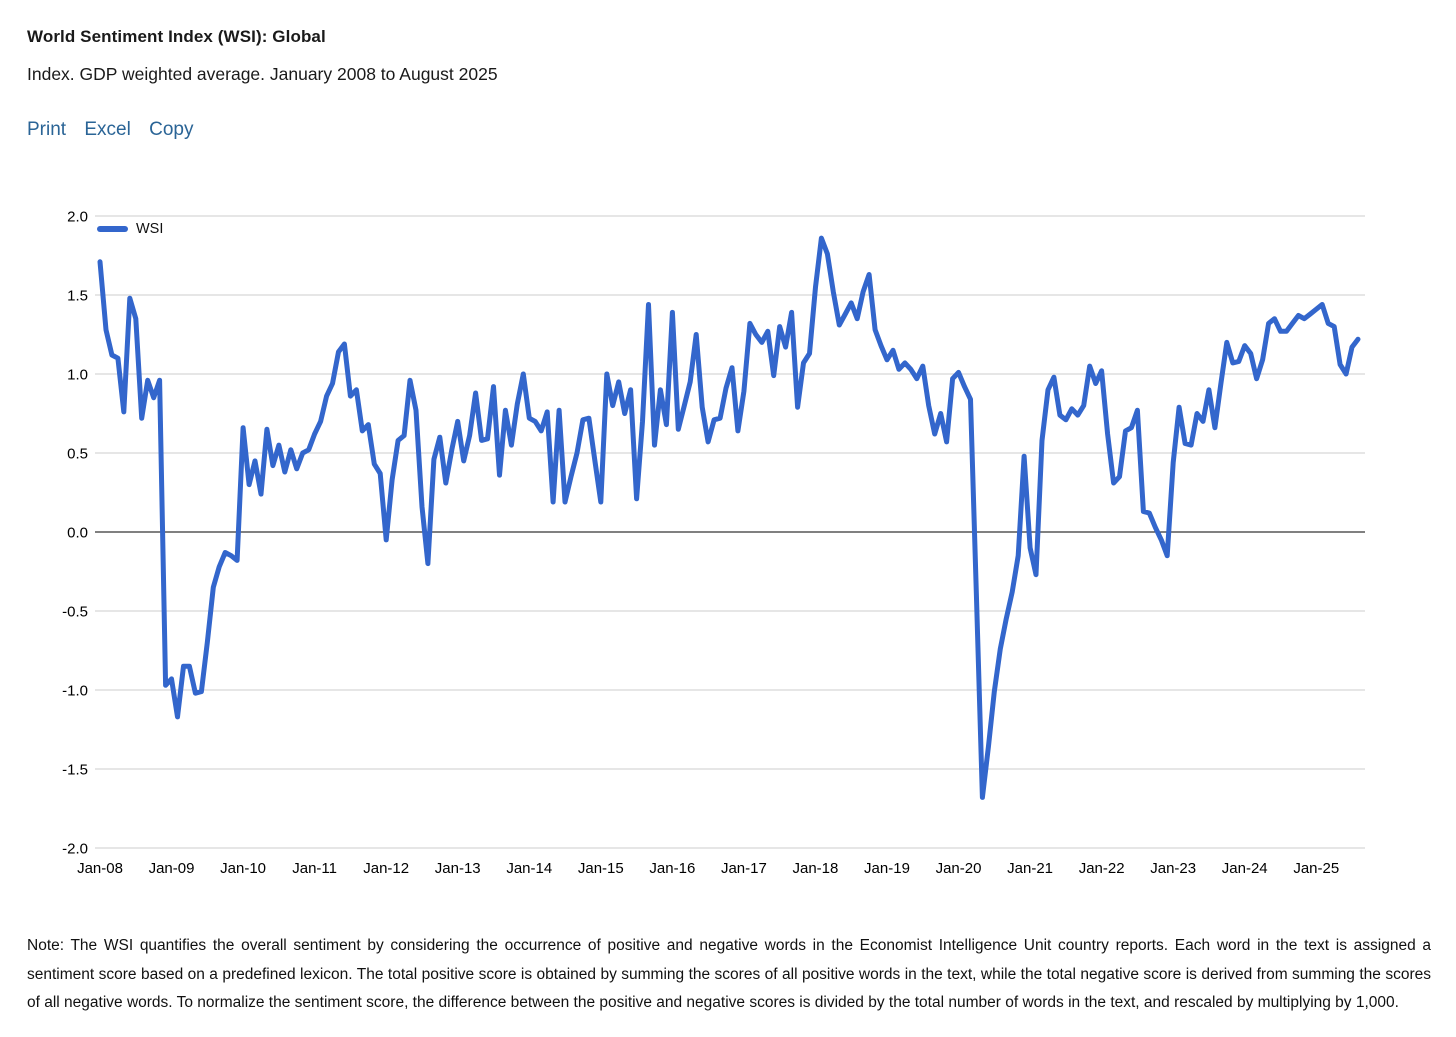  What do you see at coordinates (1245, 868) in the screenshot?
I see `svg-text: Jan-24` at bounding box center [1245, 868].